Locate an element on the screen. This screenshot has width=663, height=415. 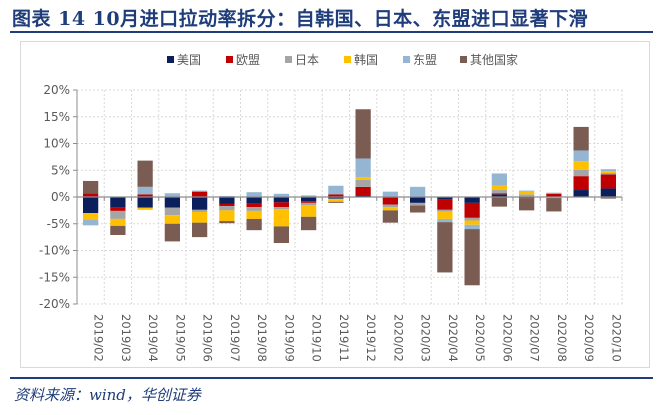
legend-swatch is located at coordinates (347, 59).